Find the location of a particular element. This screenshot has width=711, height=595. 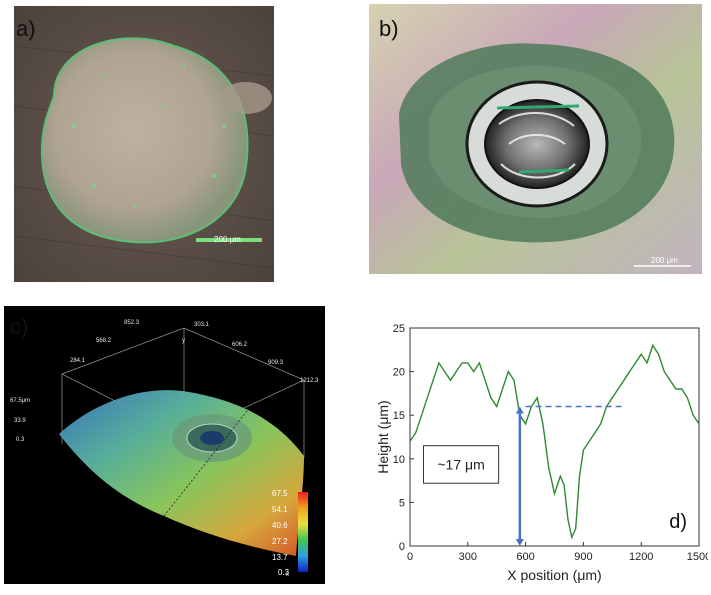

y-tick-label: 20 is located at coordinates (399, 373).